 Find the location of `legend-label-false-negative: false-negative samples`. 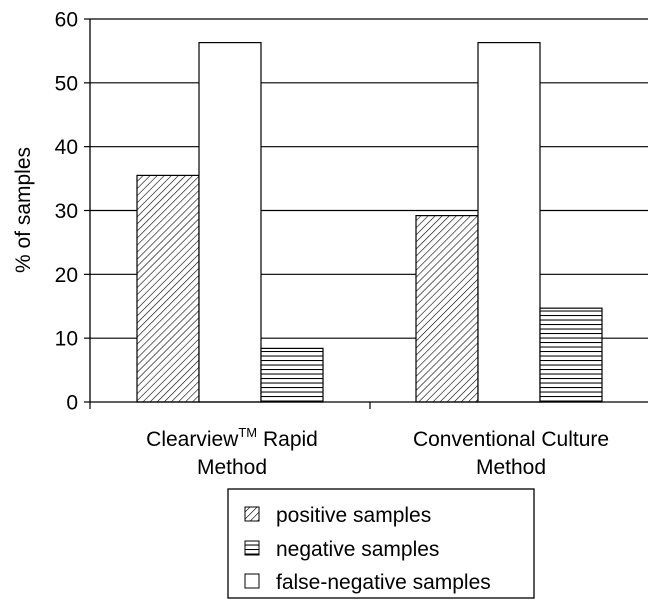

legend-label-false-negative: false-negative samples is located at coordinates (383, 582).